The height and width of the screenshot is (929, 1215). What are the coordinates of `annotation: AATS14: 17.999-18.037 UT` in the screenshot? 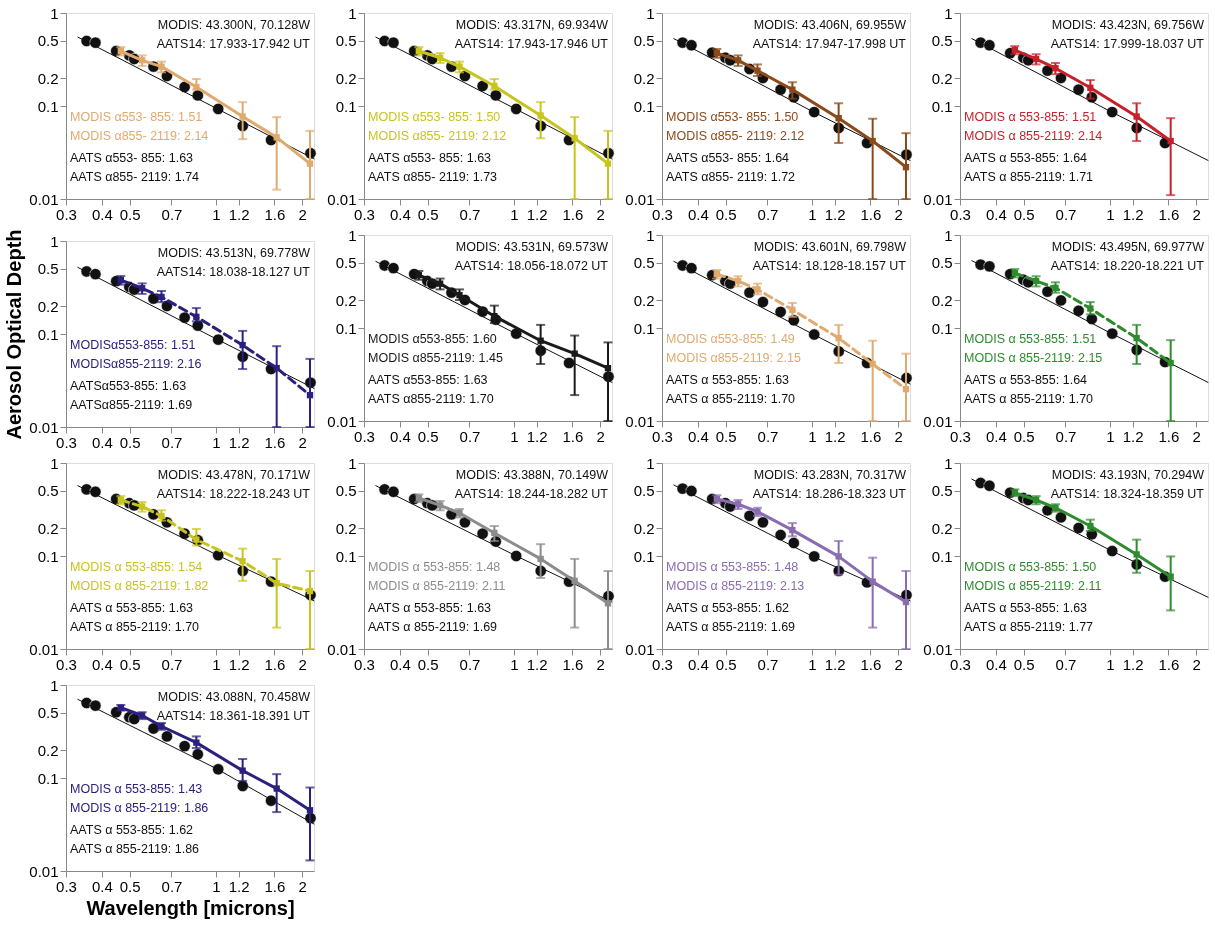 It's located at (1127, 44).